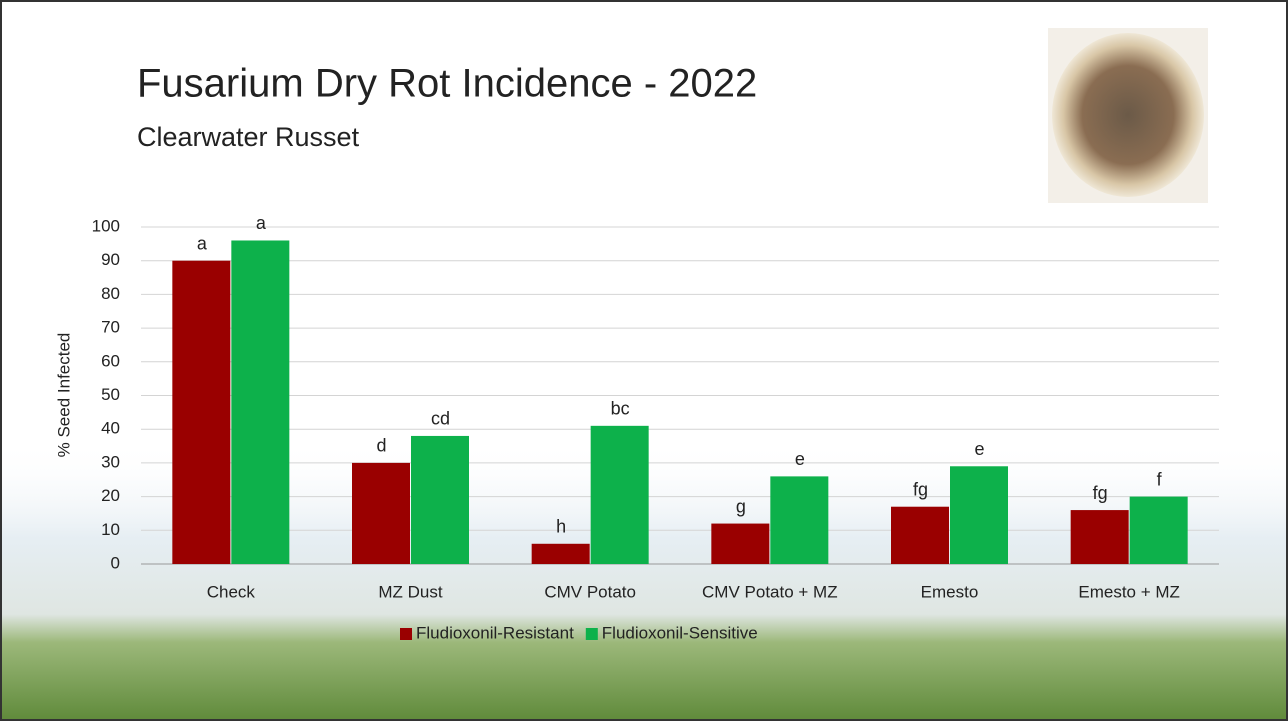 This screenshot has width=1288, height=721. Describe the element at coordinates (1128, 115) in the screenshot. I see `tuber-photo` at that location.